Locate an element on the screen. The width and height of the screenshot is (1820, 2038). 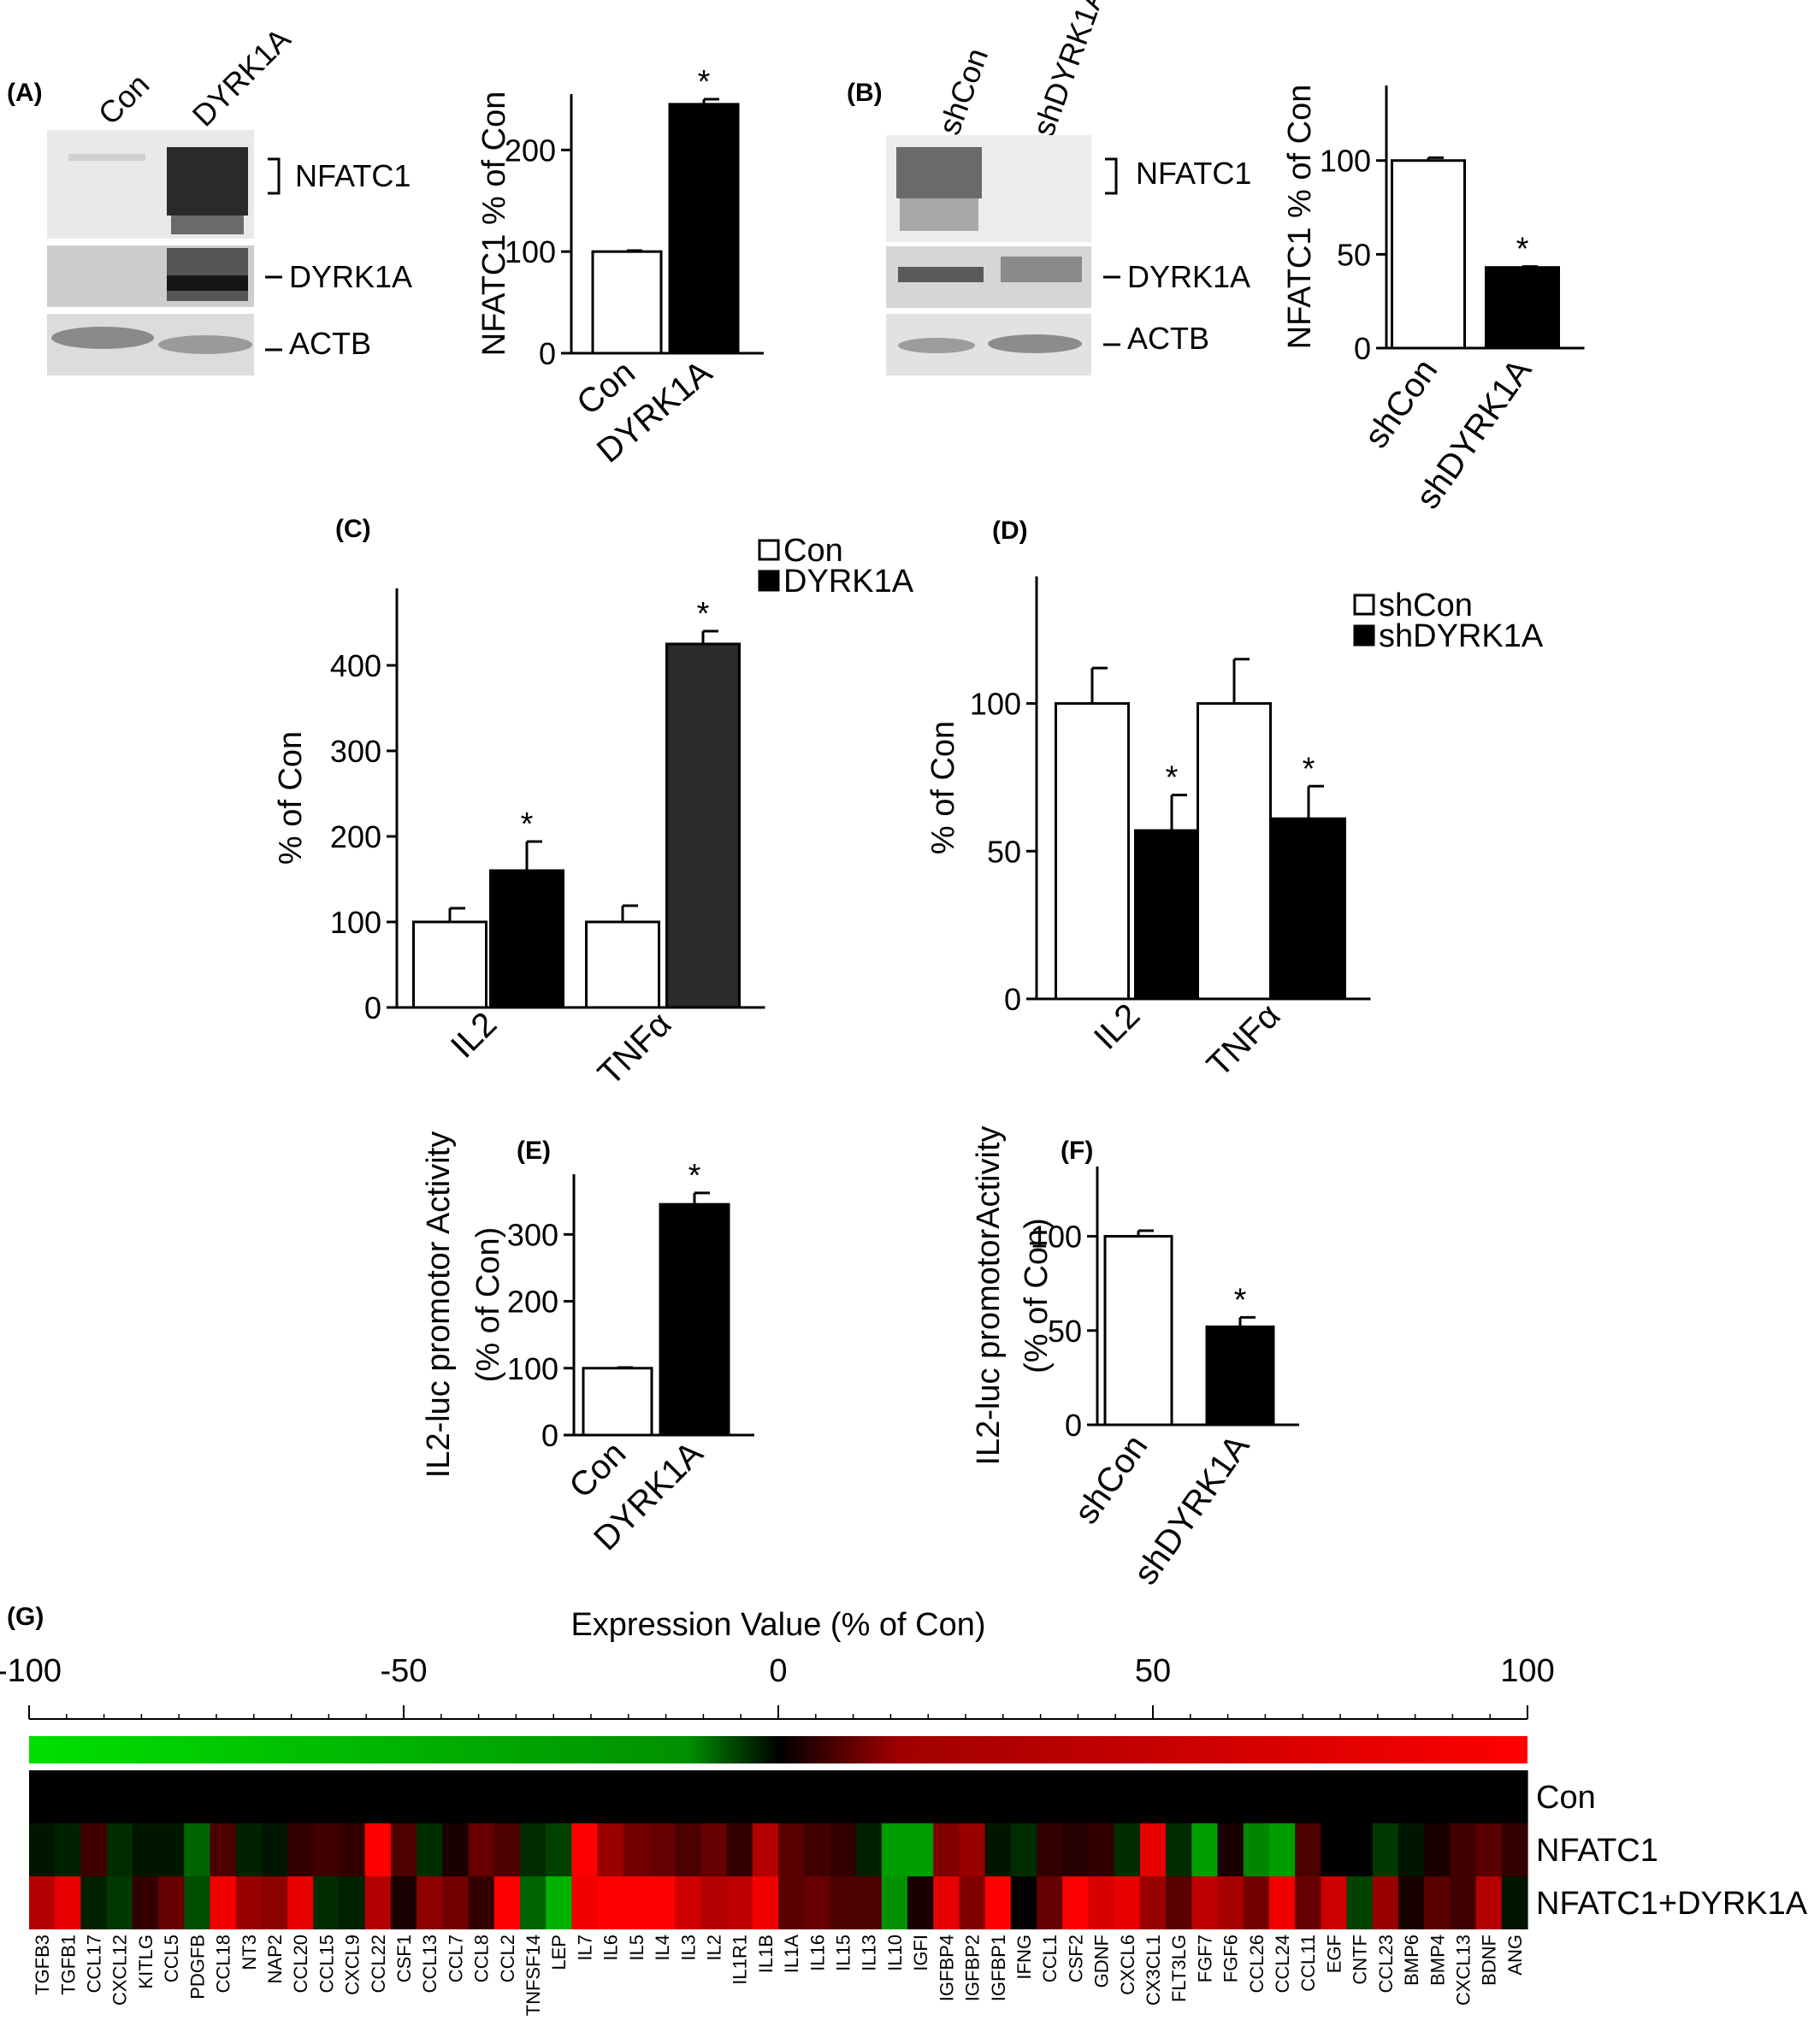
panel-label-d: (D) is located at coordinates (1010, 531).